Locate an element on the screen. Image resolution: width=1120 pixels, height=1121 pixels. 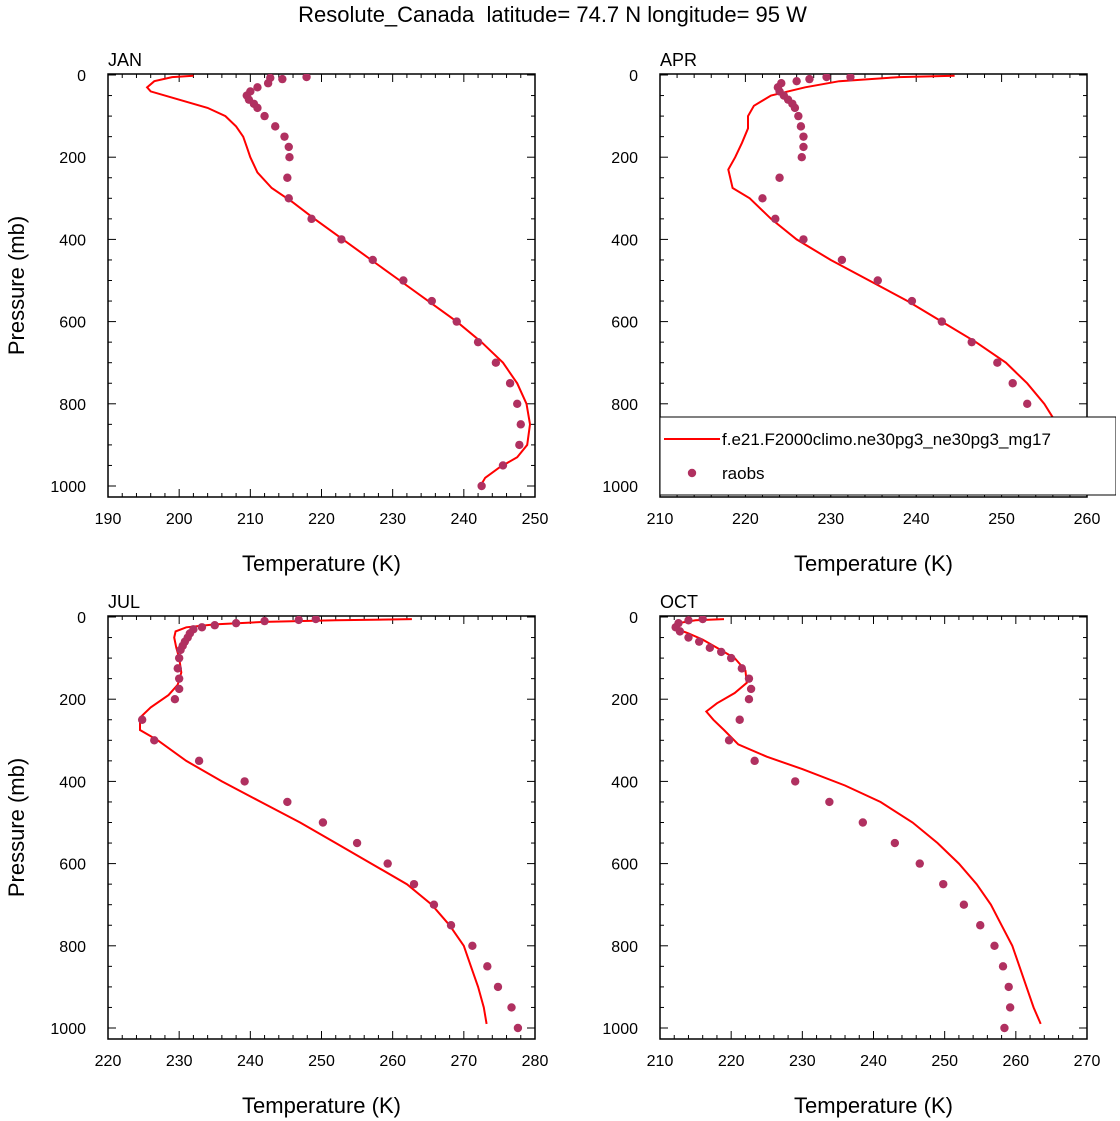
x-tick-label: 220 is located at coordinates (108, 1061).